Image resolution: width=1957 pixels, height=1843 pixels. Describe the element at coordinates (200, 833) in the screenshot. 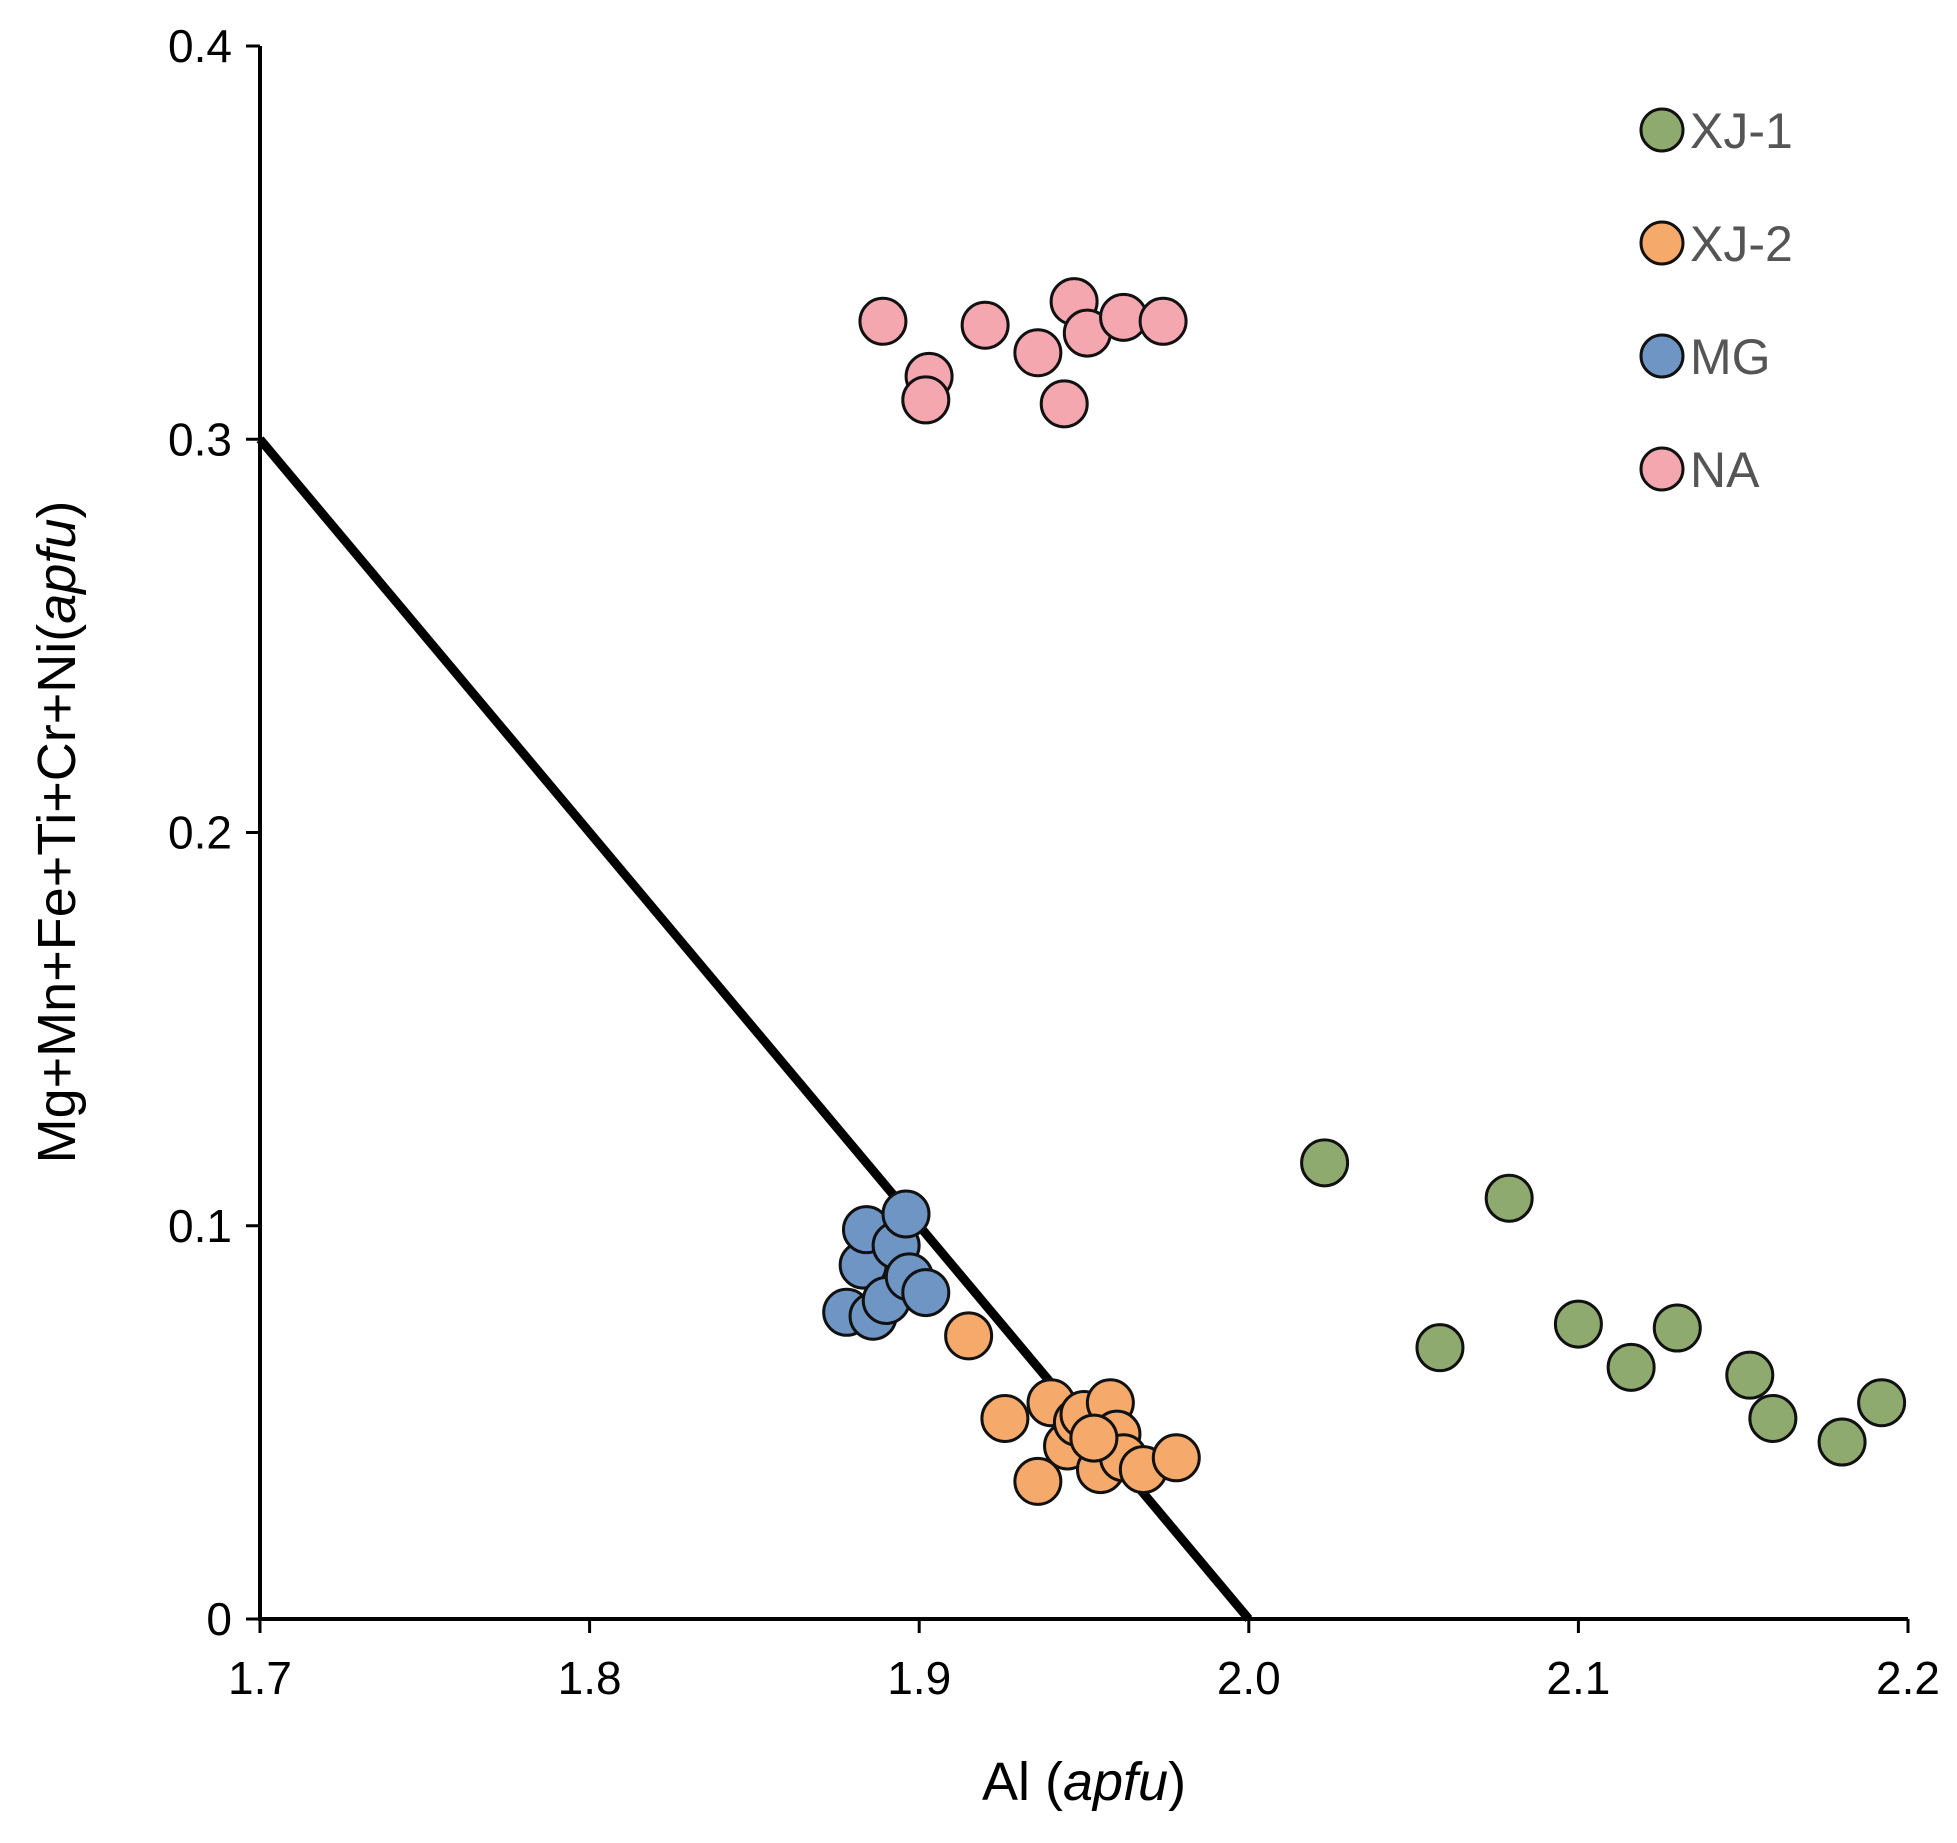

I see `y-tick-label: 0.2` at that location.